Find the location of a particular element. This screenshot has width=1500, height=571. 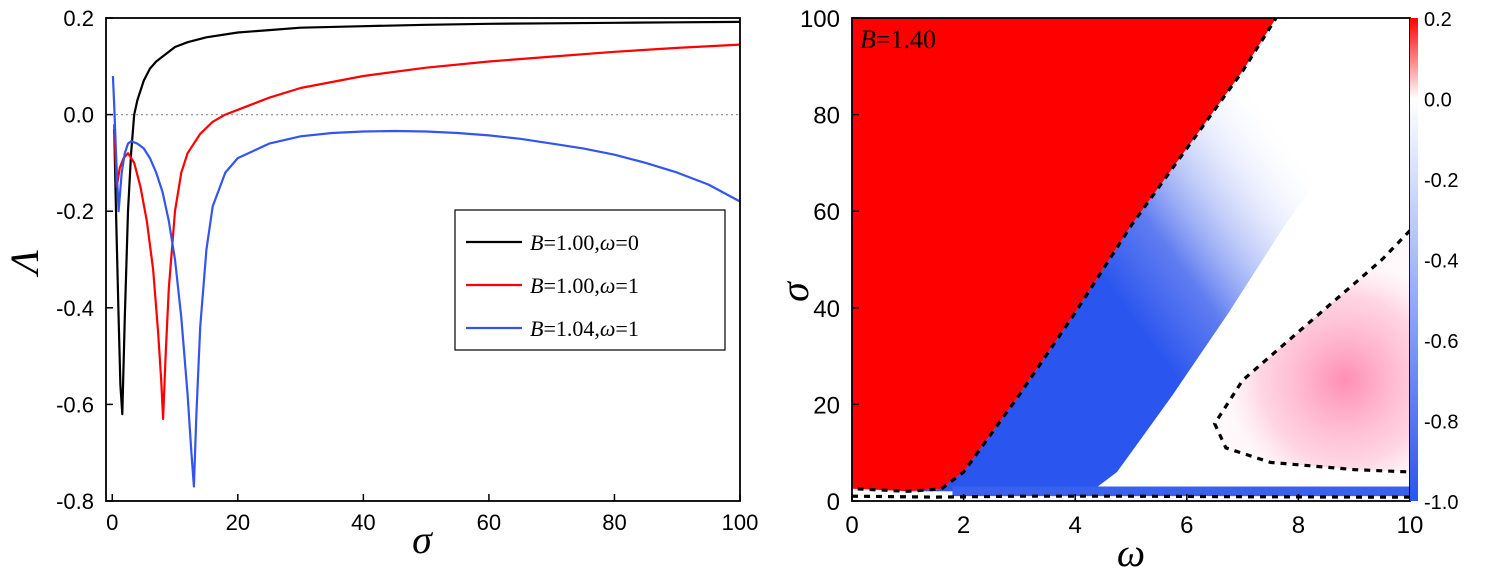

y-tick-label: 80 is located at coordinates (826, 116).